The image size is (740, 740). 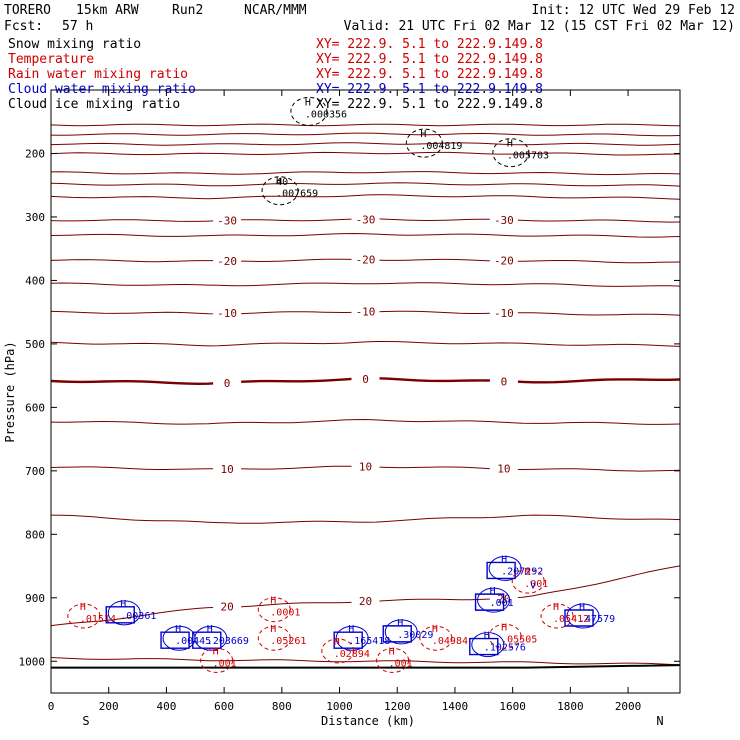 What do you see at coordinates (570, 706) in the screenshot?
I see `x-tick-label: 1800` at bounding box center [570, 706].